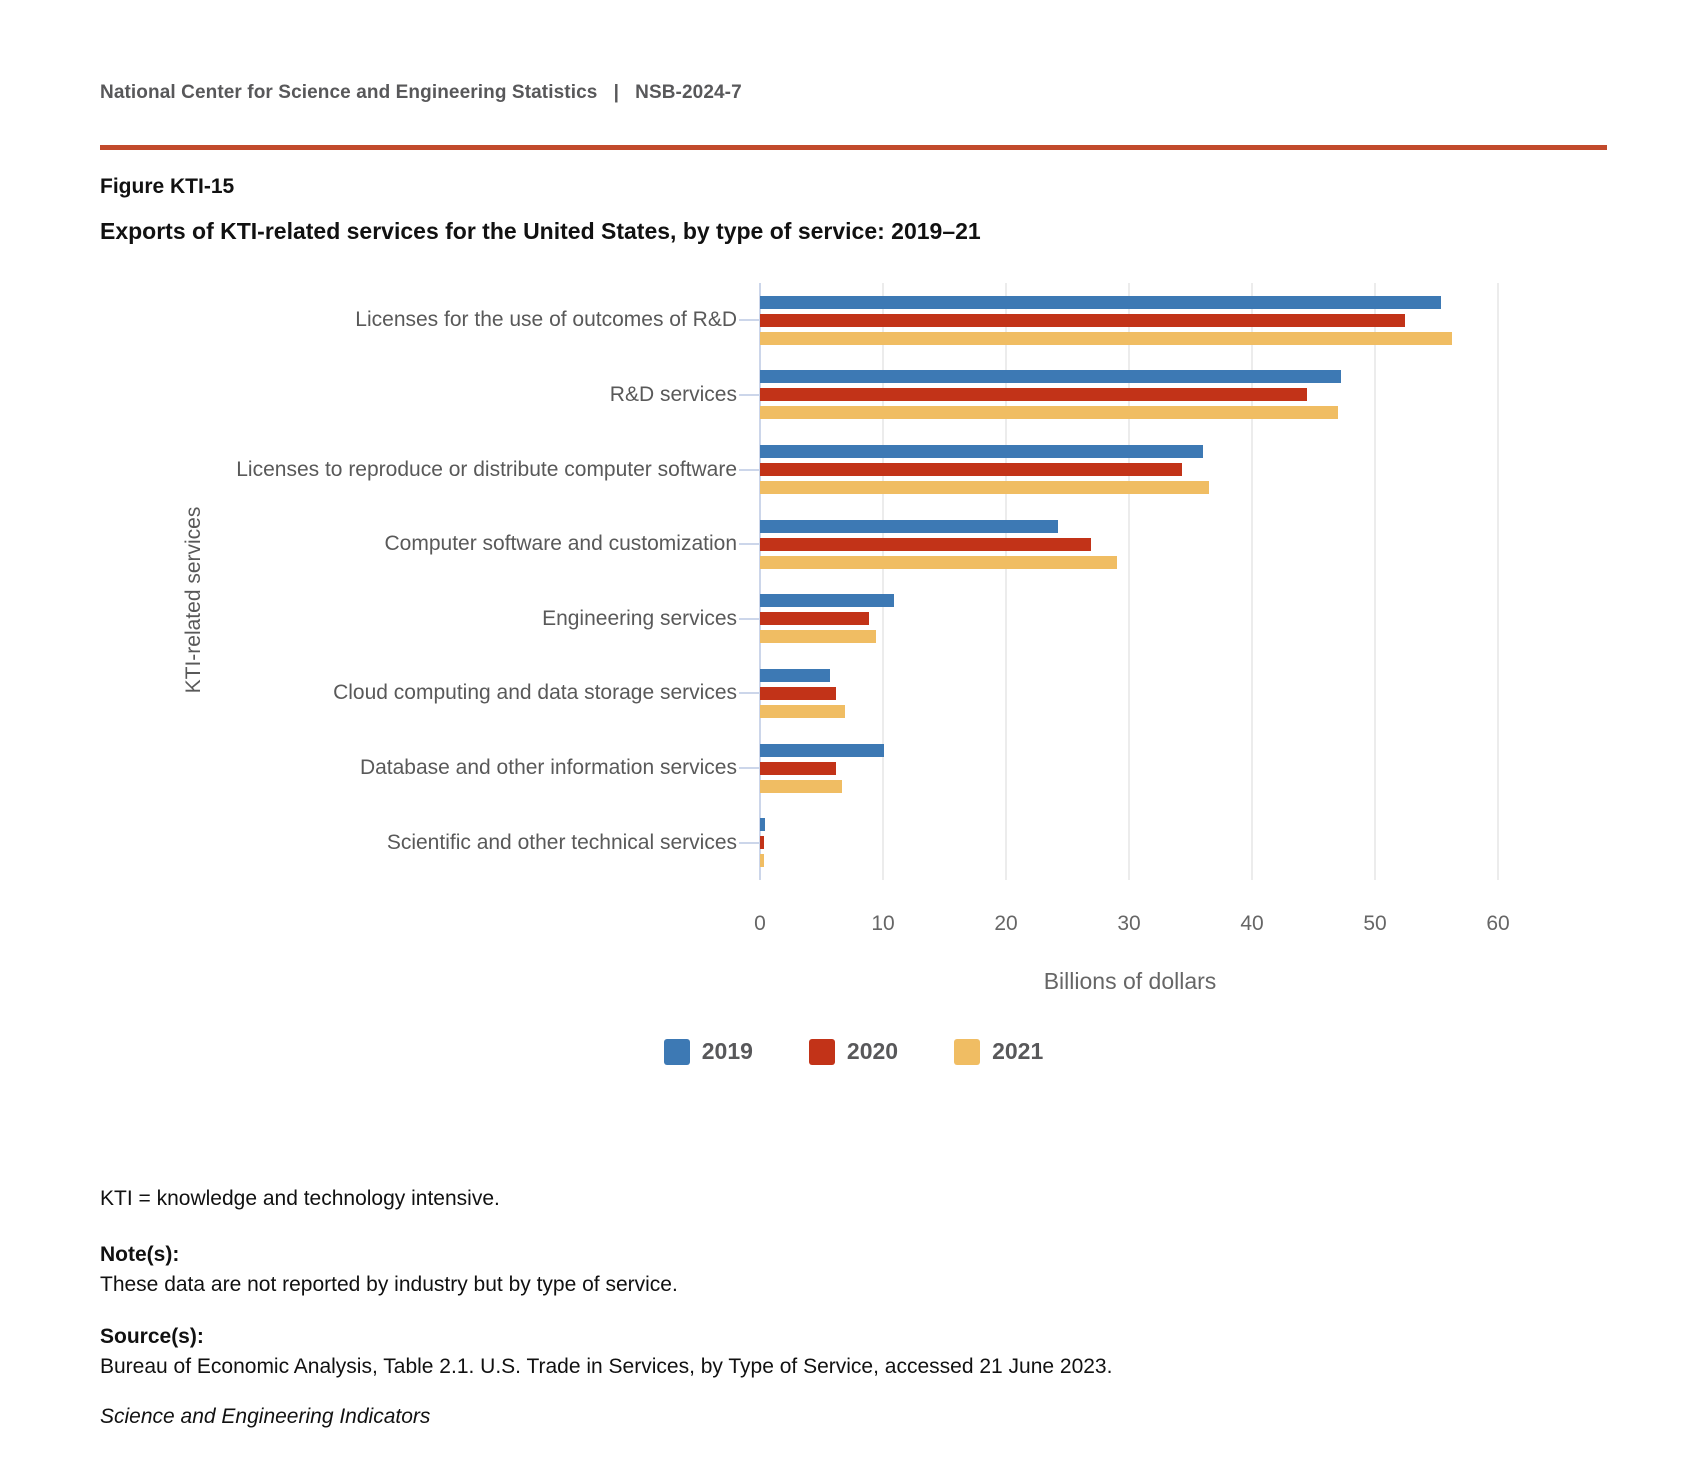 This screenshot has height=1475, width=1699. I want to click on category-label: R&D services, so click(673, 394).